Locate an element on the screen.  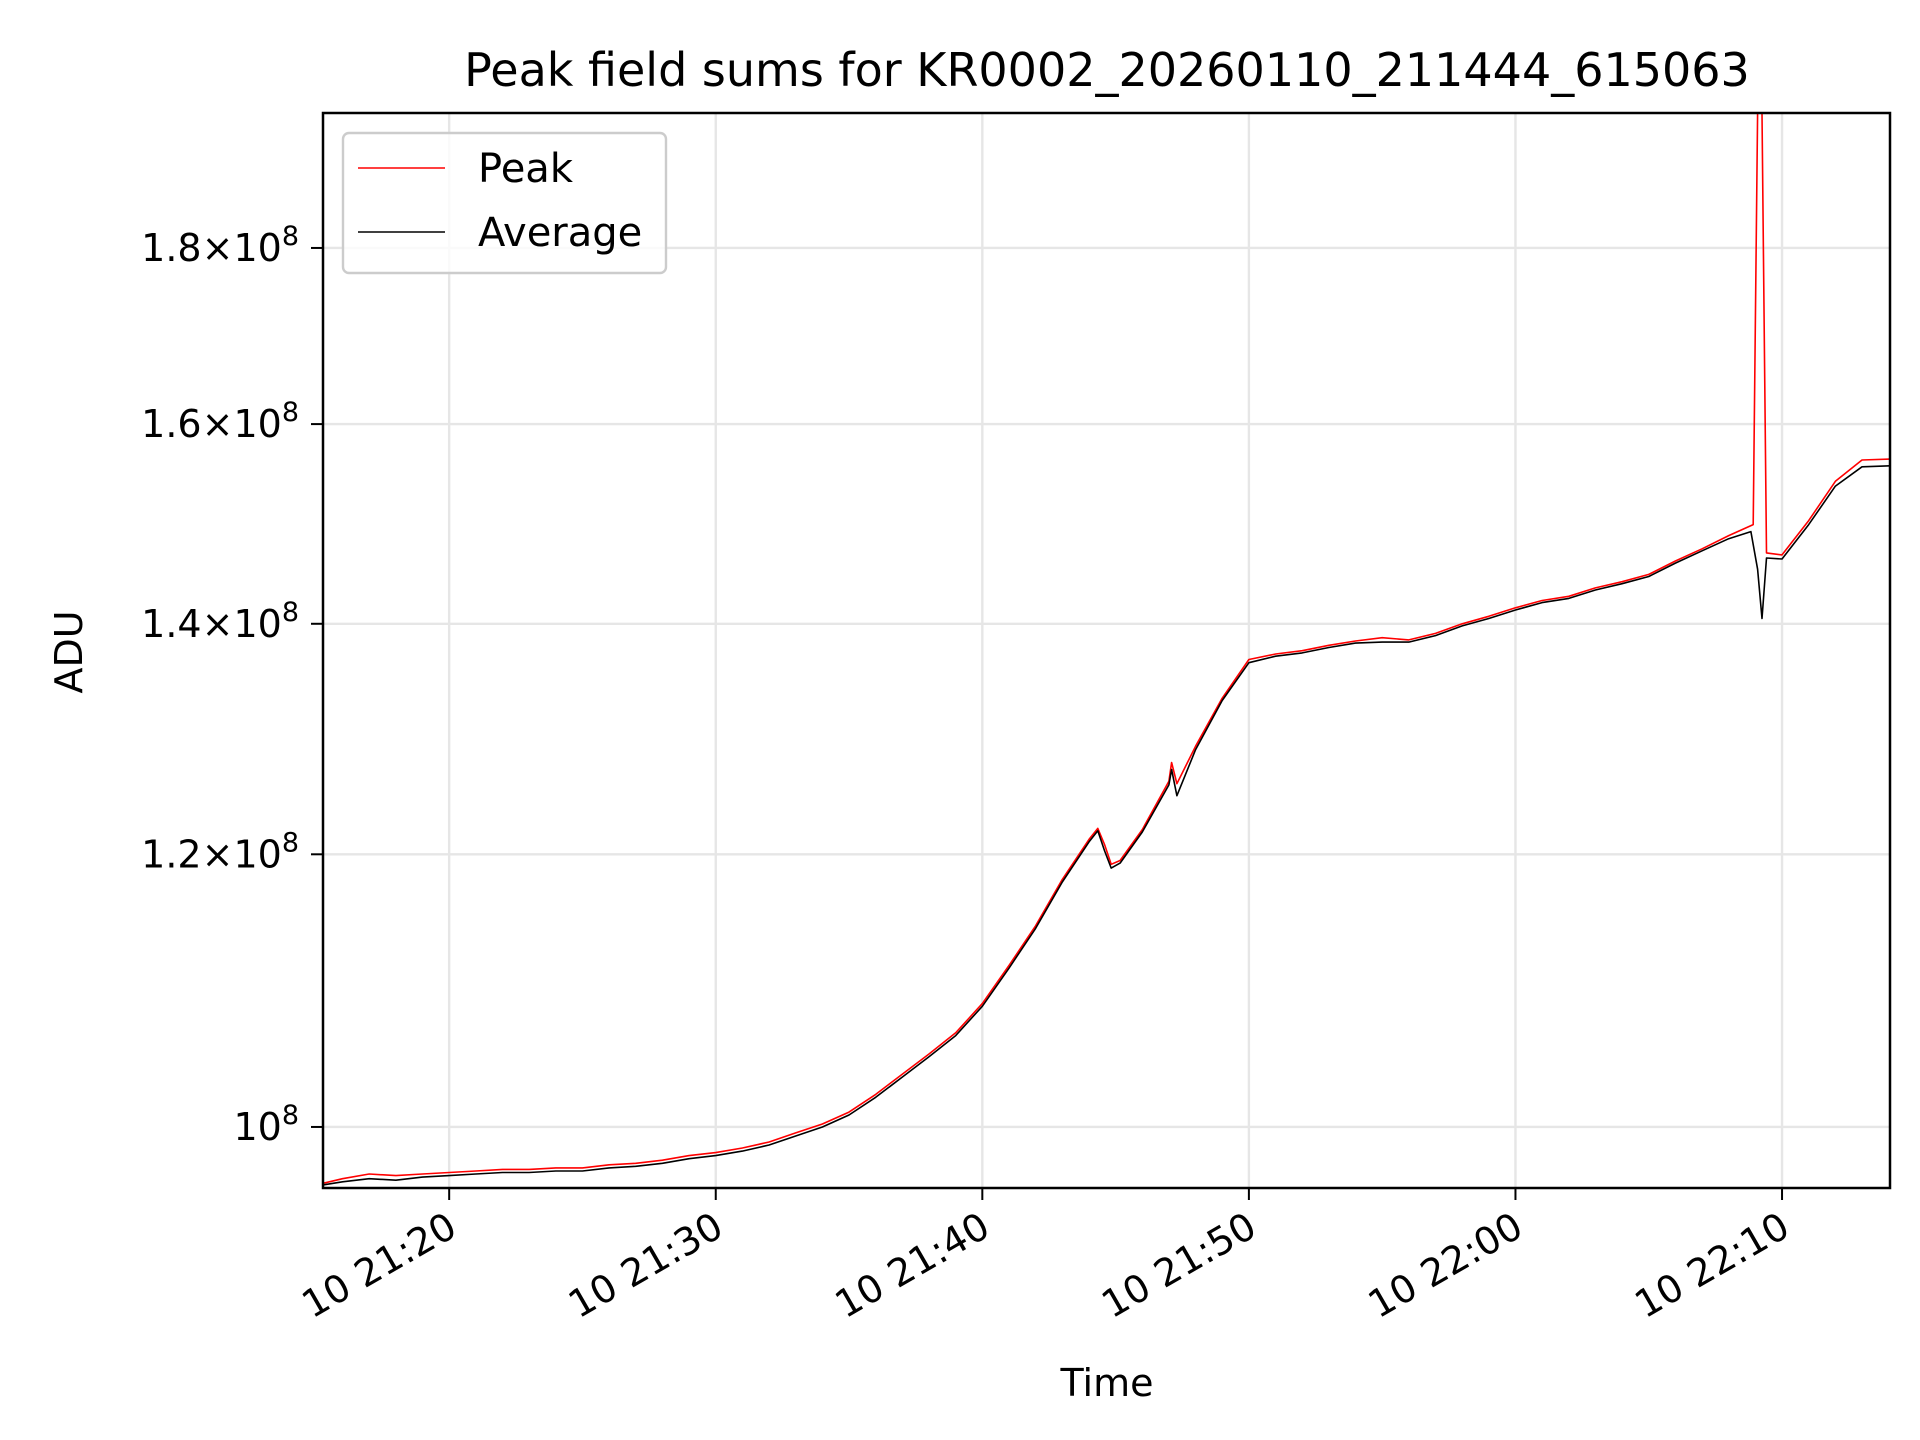
y-tick-label: 1.2×10⁸ is located at coordinates (220, 851).